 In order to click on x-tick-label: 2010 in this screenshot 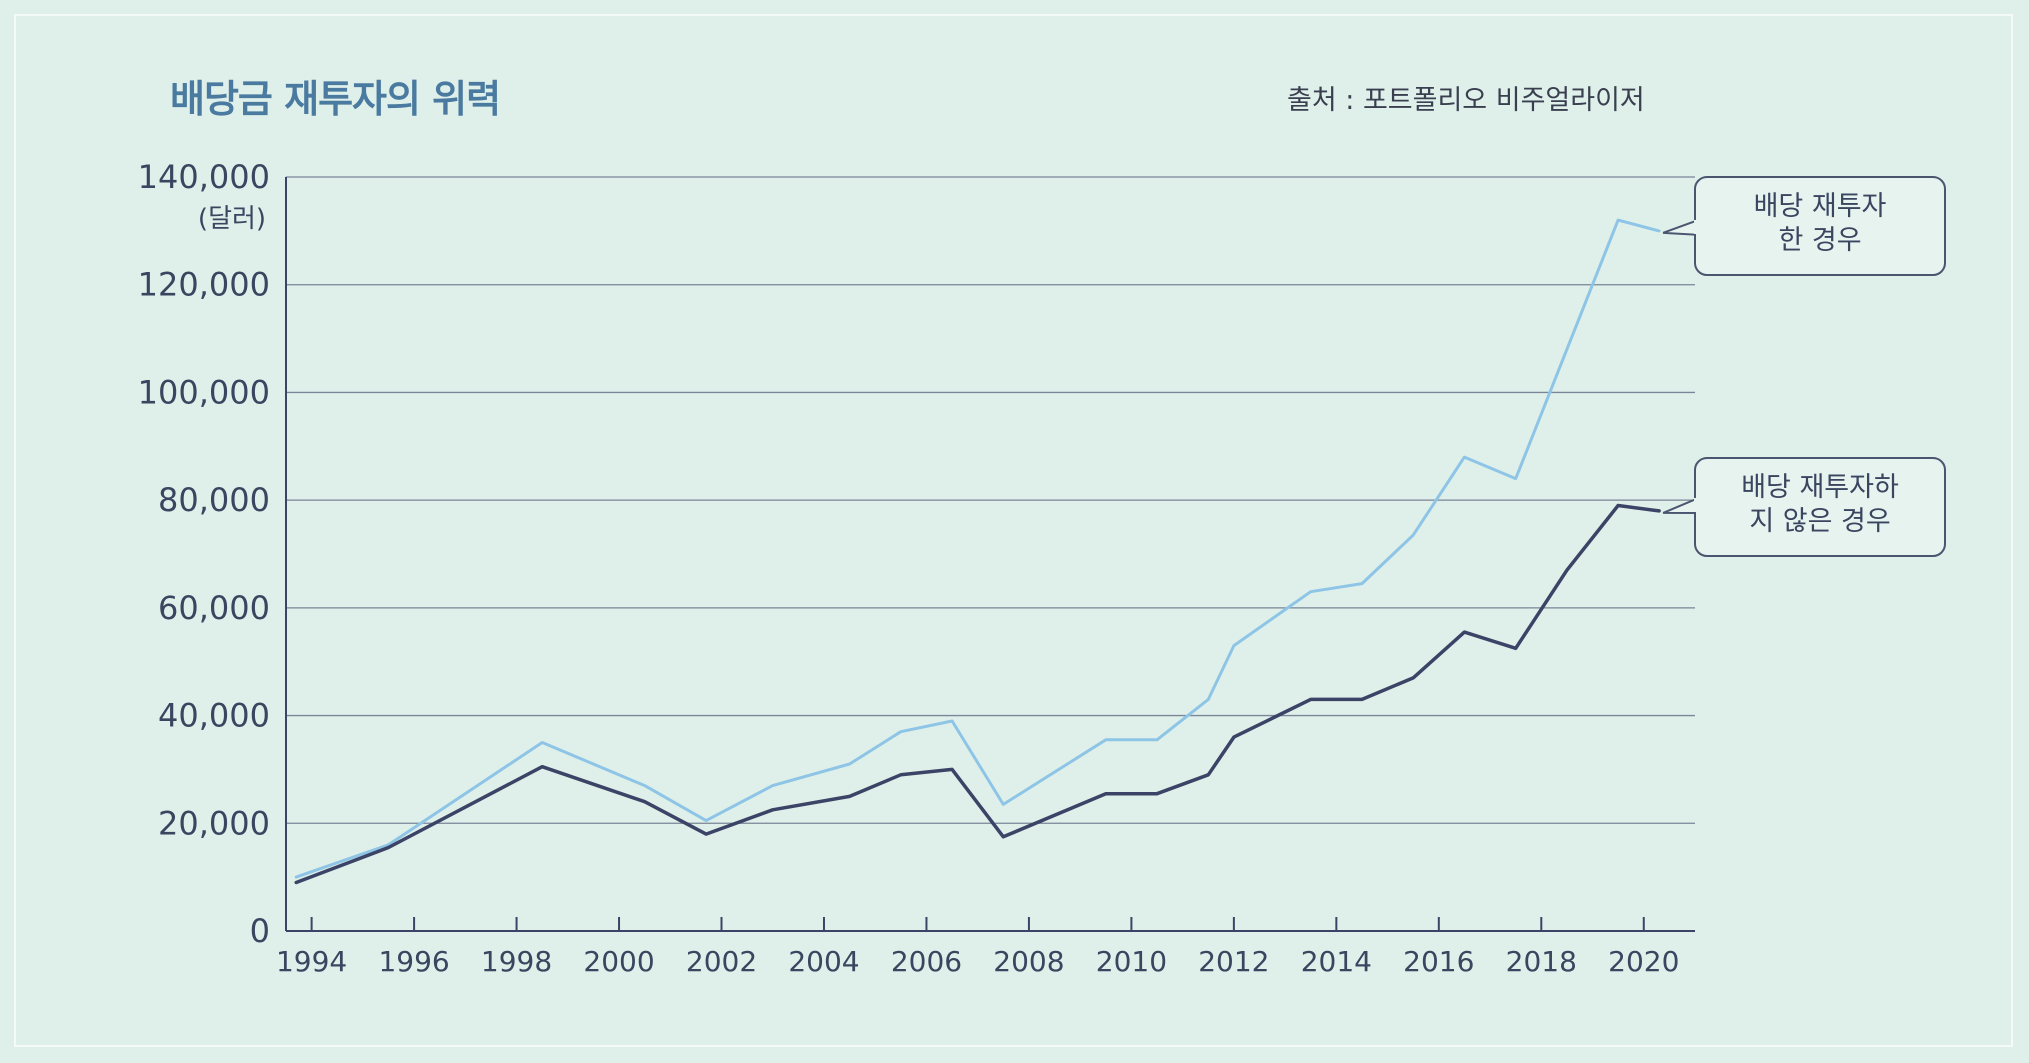, I will do `click(1131, 961)`.